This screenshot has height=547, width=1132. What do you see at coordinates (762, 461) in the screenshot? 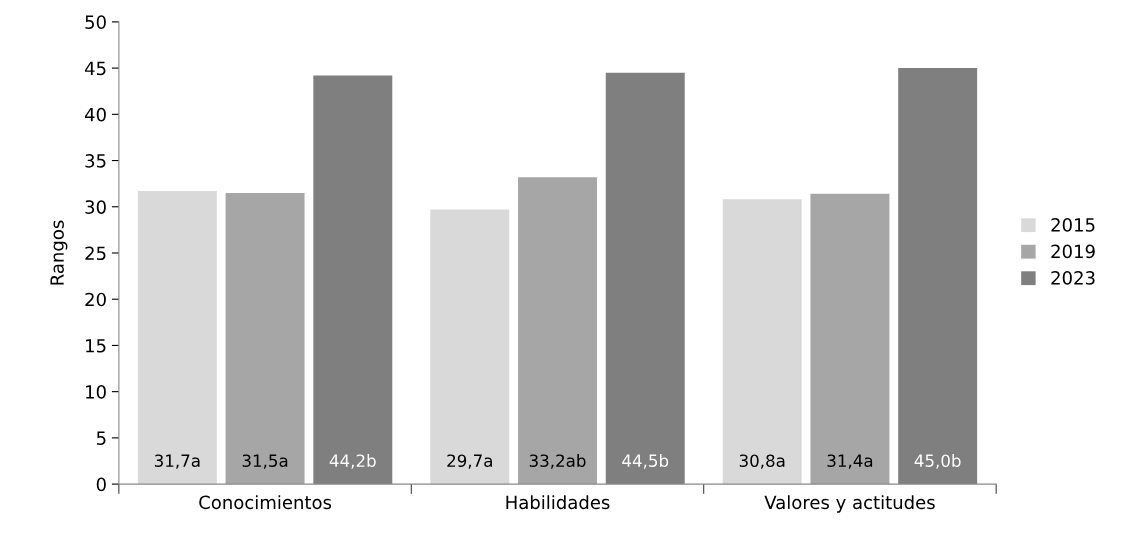
I see `data-label: 30,8a` at bounding box center [762, 461].